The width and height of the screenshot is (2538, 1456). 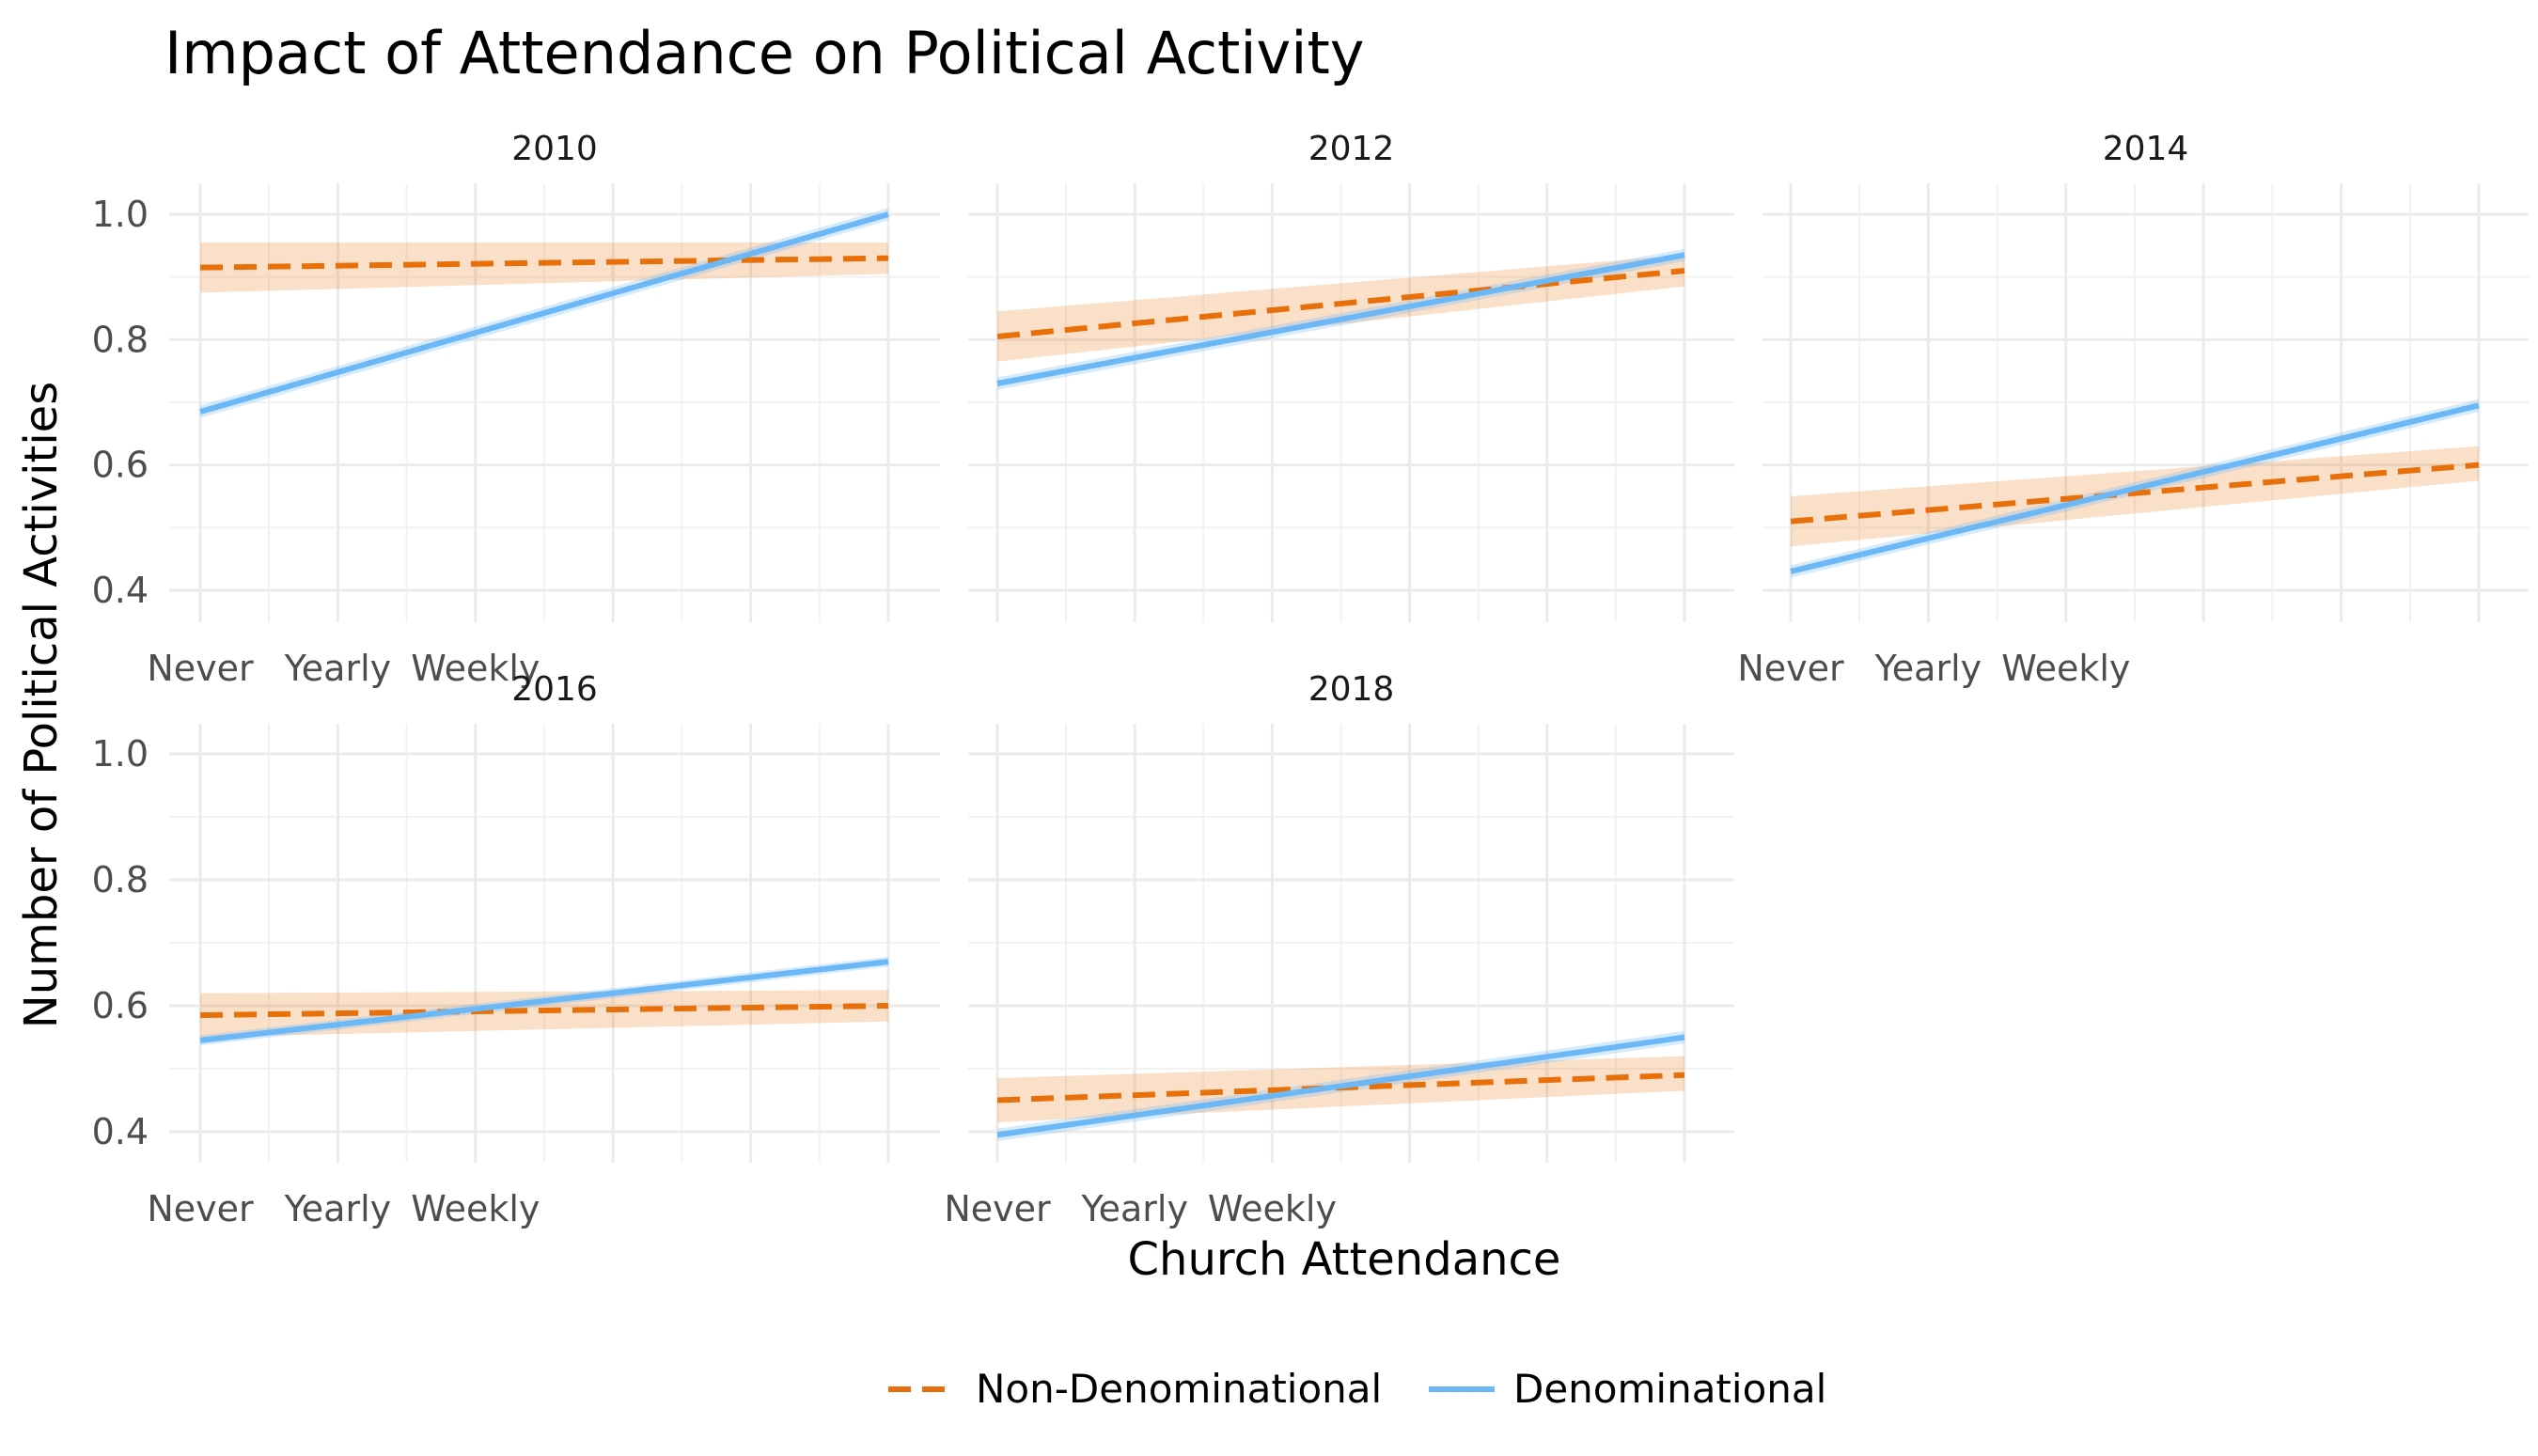 I want to click on facet-panel-2016: 2016 0.4 0.6 0.8 1.0 Never Yearly Weekly, so click(x=516, y=949).